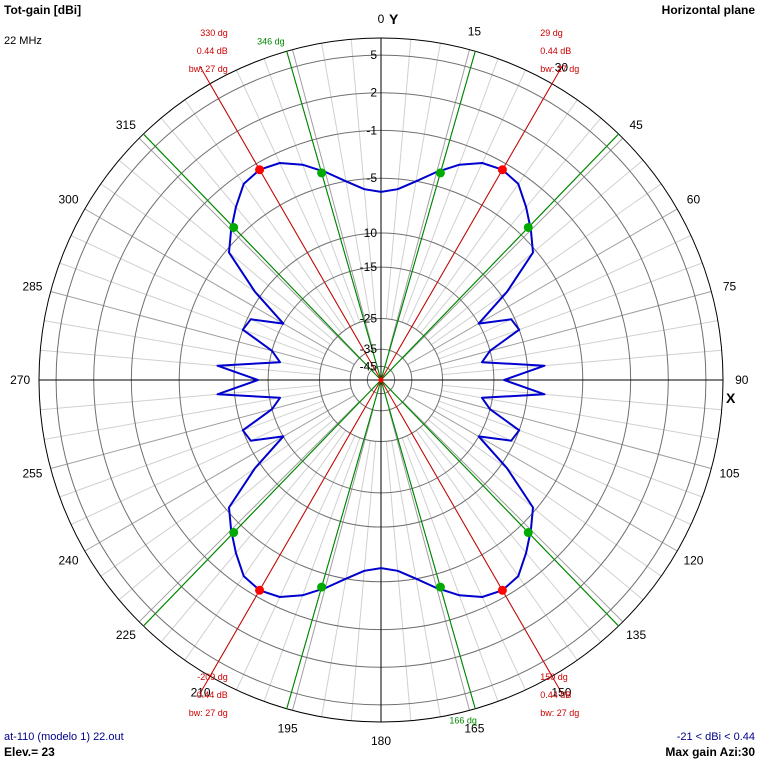 This screenshot has width=761, height=761. I want to click on azimuth-tick-label: 75, so click(730, 287).